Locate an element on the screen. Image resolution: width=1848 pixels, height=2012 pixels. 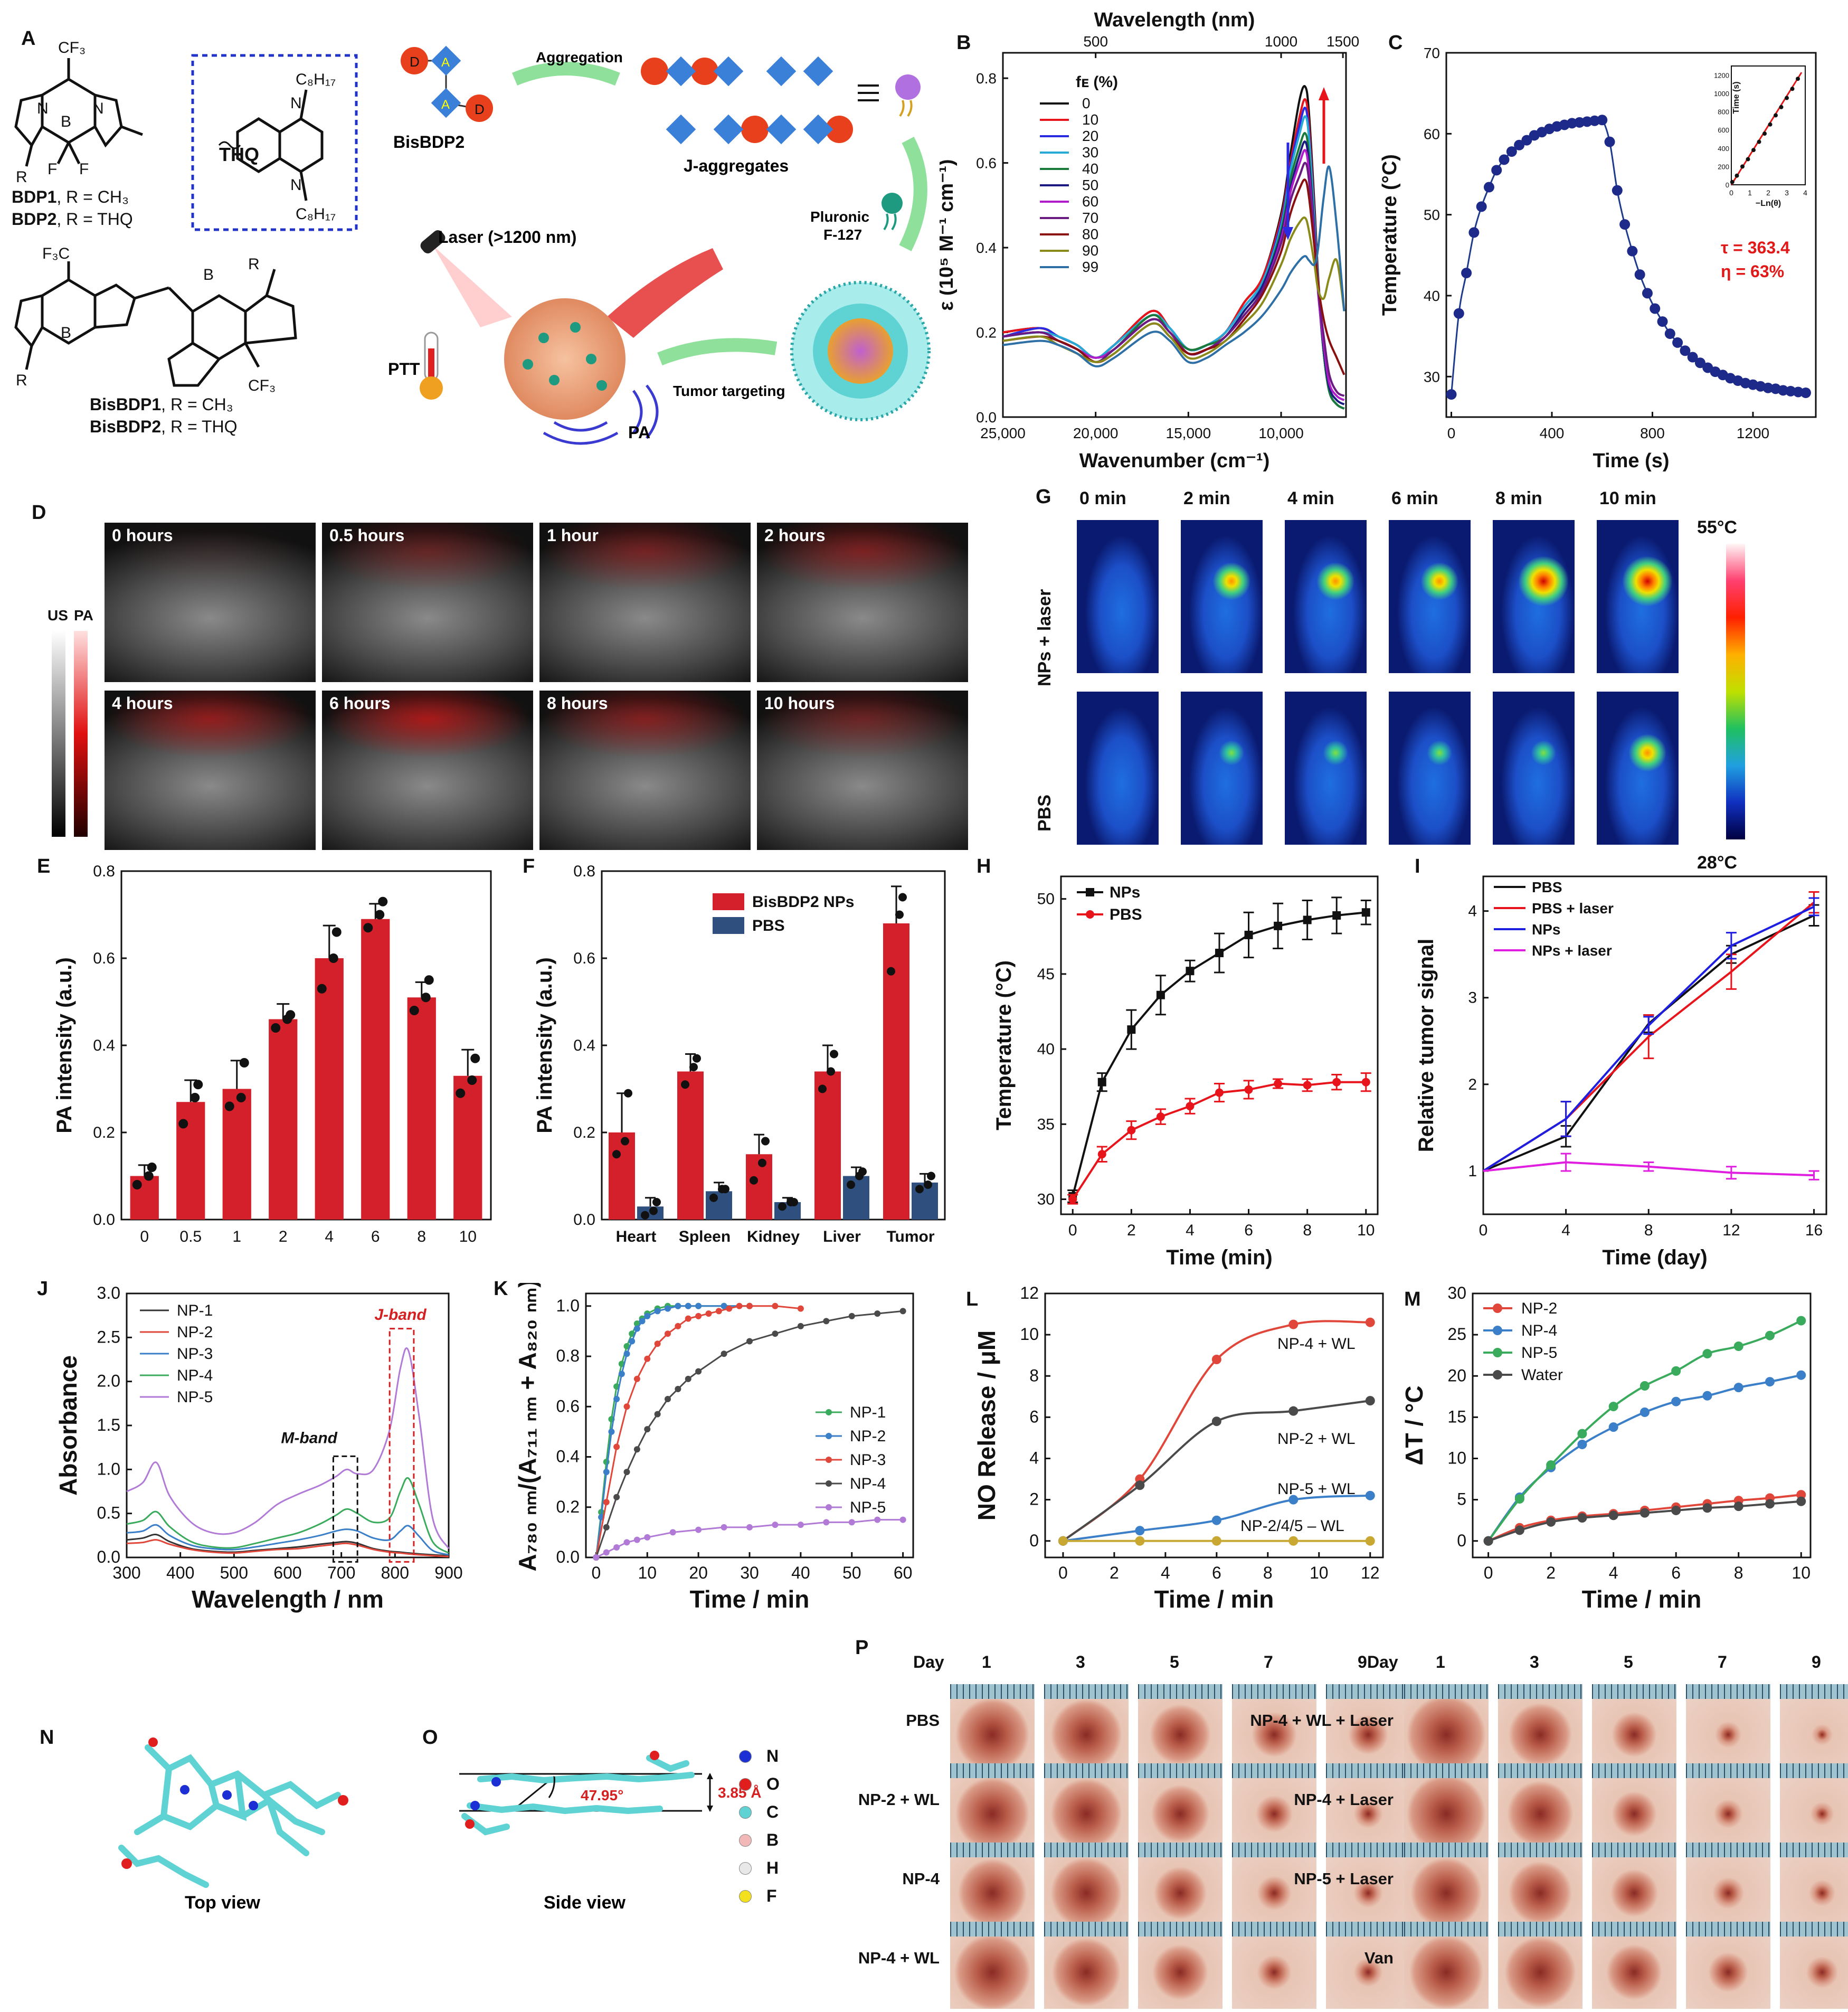
legend-title: fᴇ (%) is located at coordinates (1097, 82).